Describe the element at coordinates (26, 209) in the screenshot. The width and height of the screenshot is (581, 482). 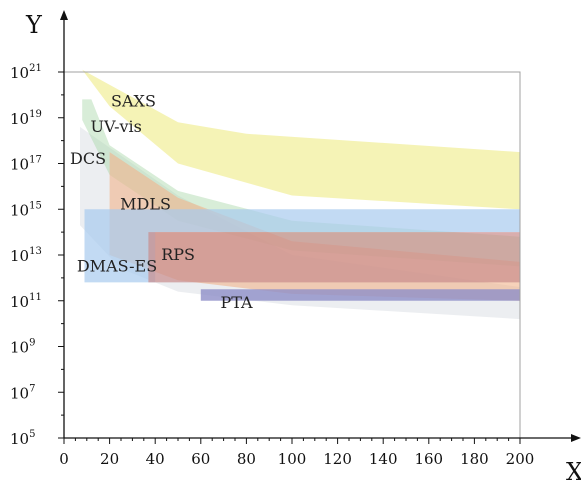
I see `y-tick-label: 10¹⁵` at that location.